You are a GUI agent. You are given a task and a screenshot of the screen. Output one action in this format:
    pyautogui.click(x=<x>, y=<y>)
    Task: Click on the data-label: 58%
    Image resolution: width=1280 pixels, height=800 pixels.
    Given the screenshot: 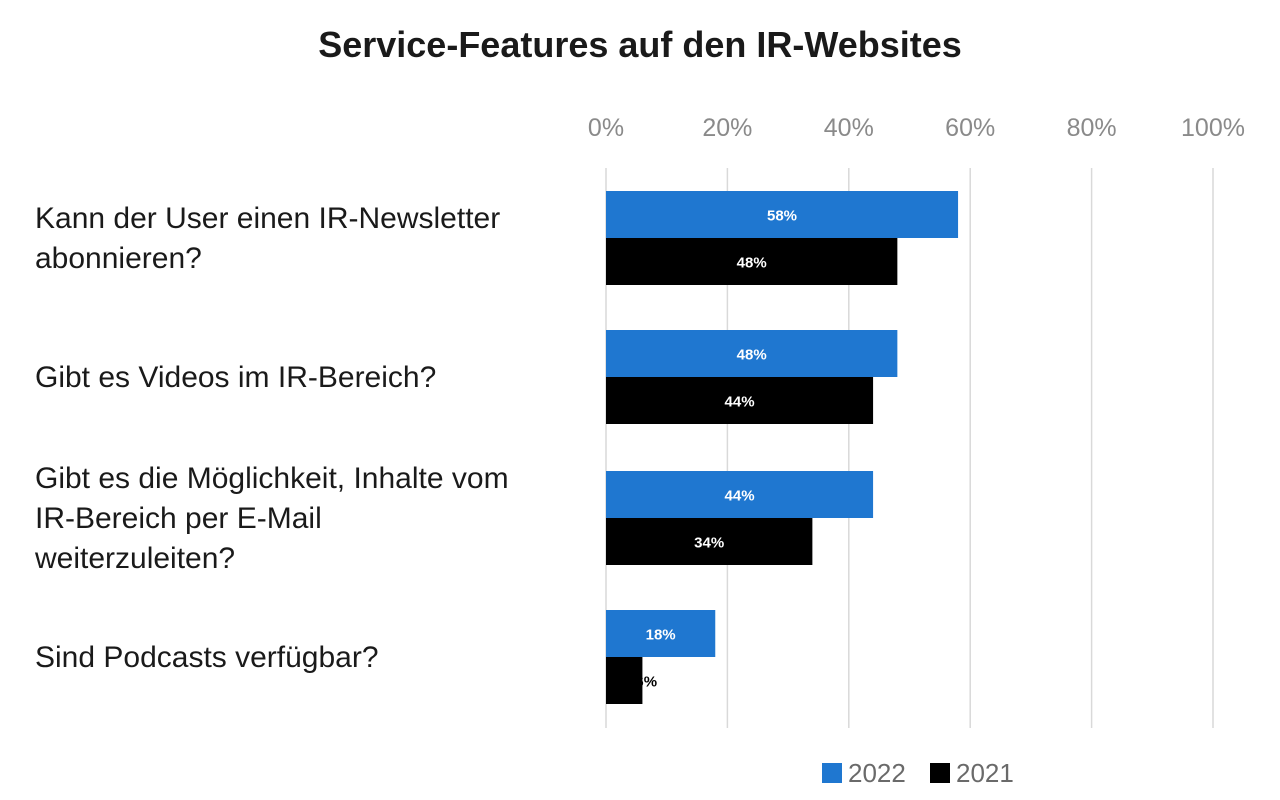 What is the action you would take?
    pyautogui.click(x=782, y=216)
    